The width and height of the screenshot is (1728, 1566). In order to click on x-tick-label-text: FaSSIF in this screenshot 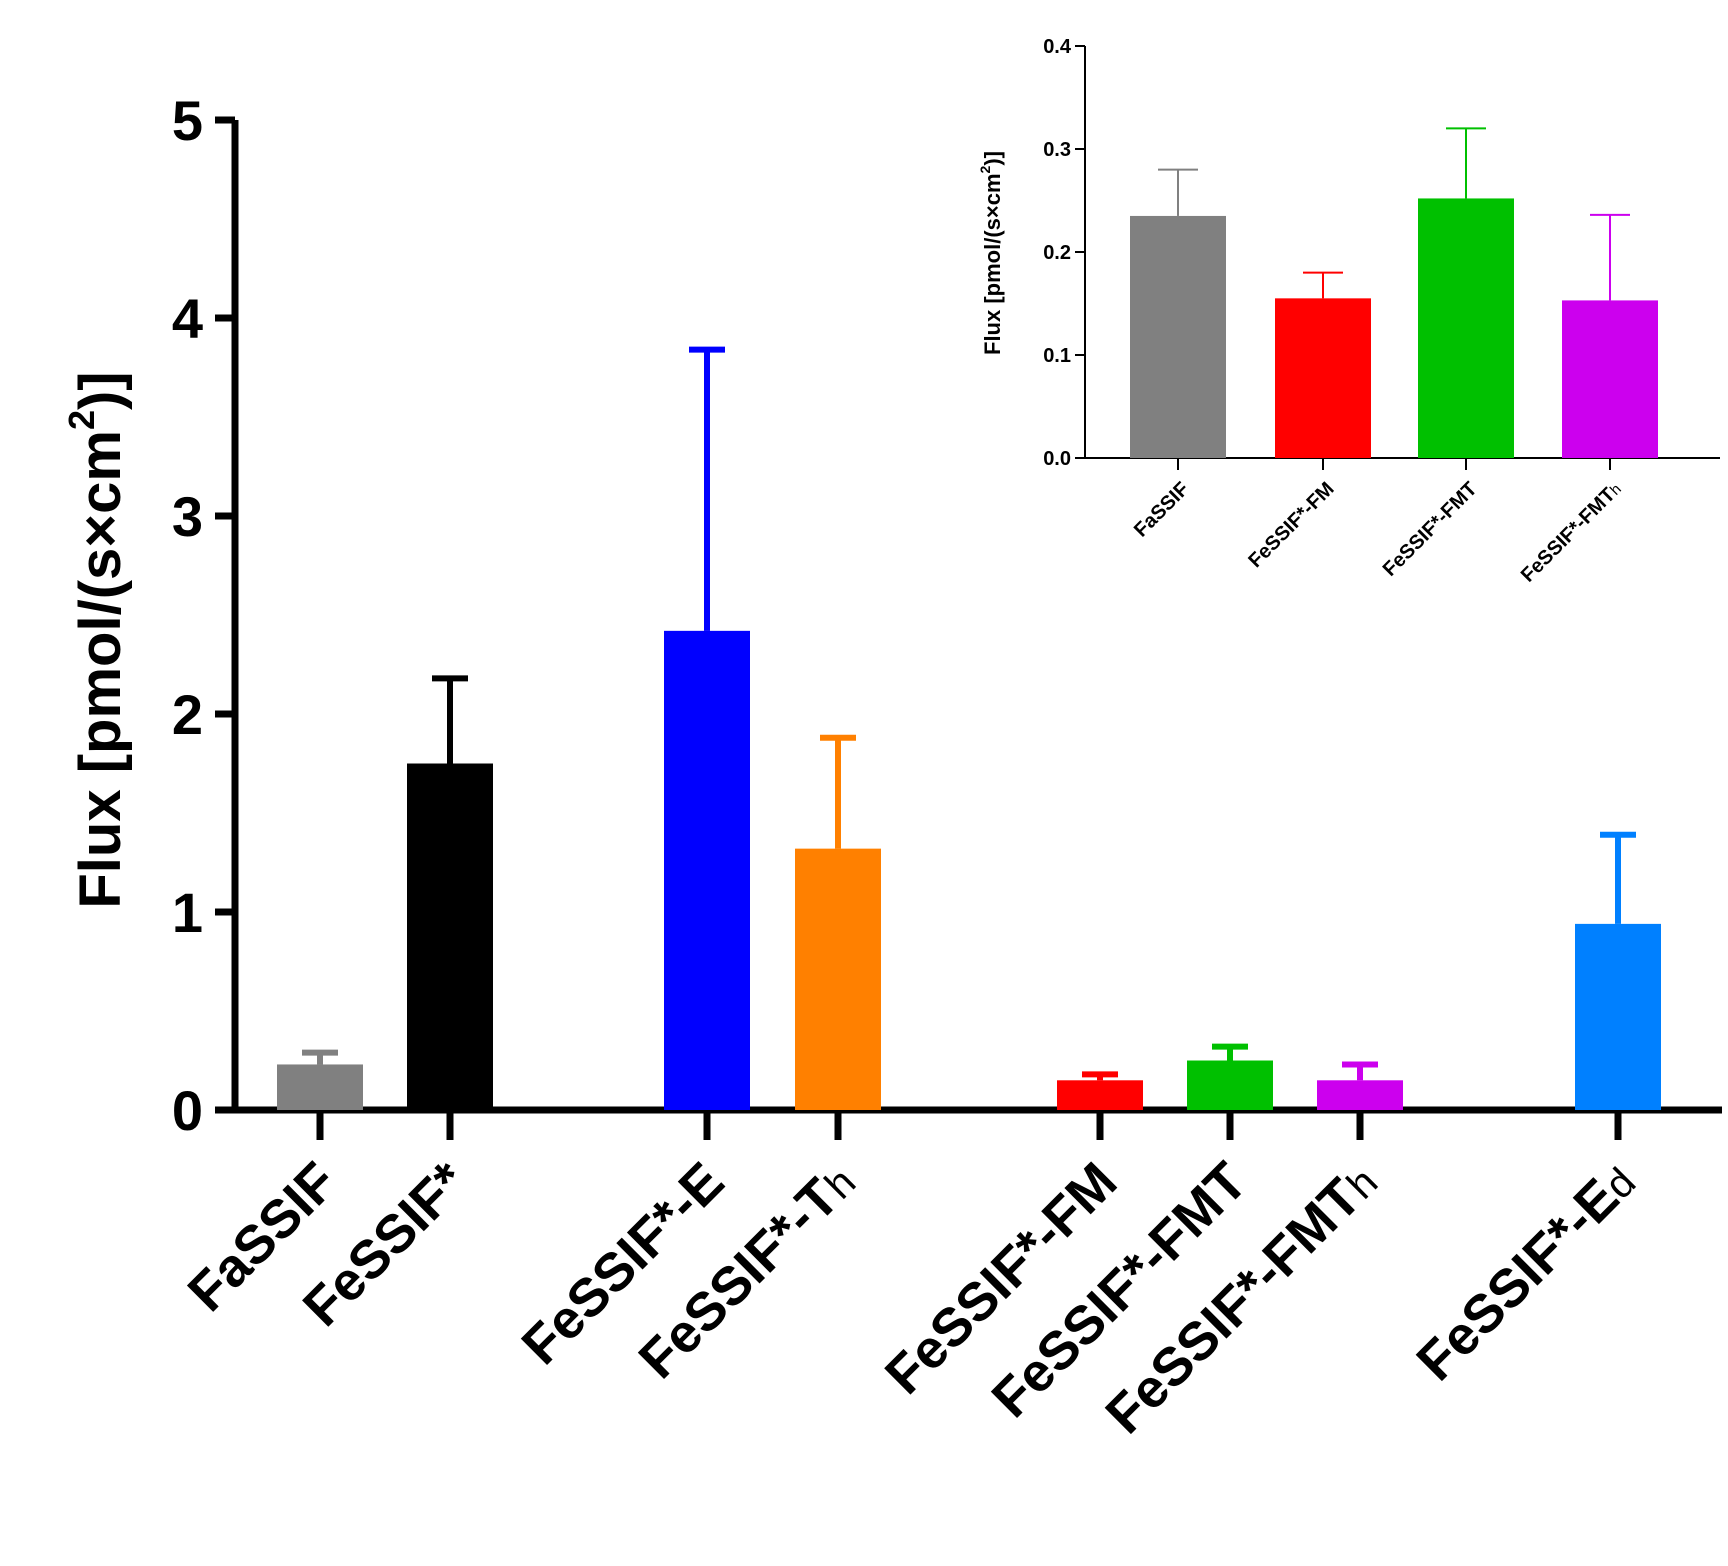, I will do `click(1161, 509)`.